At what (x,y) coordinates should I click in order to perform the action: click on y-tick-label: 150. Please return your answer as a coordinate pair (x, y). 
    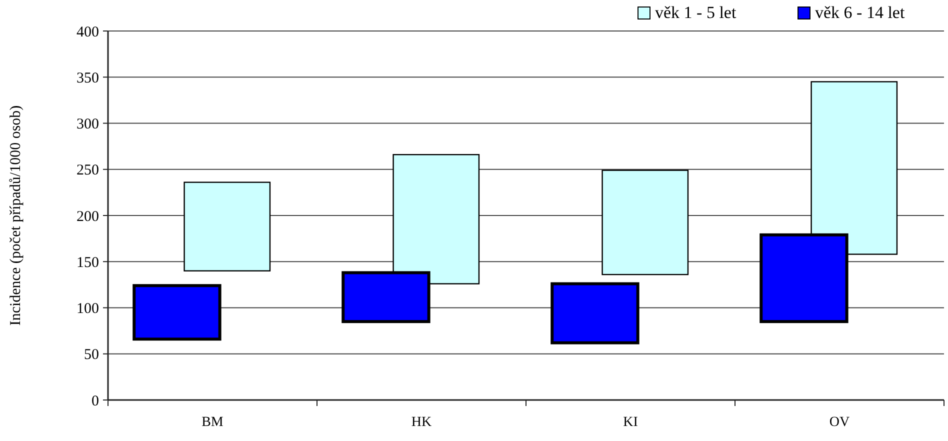
    Looking at the image, I should click on (87, 262).